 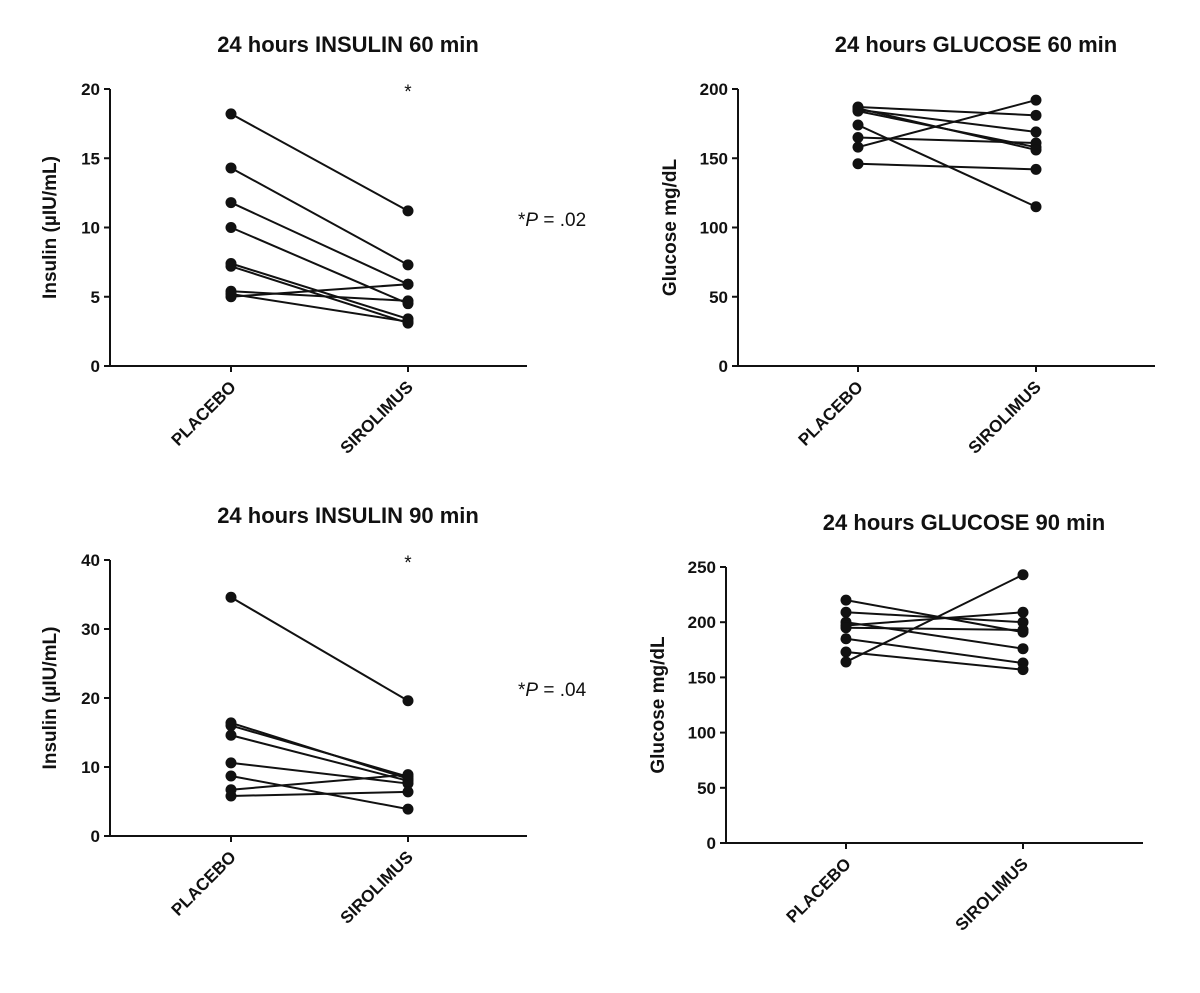 What do you see at coordinates (348, 515) in the screenshot?
I see `chart-title: 24 hours INSULIN 90 min` at bounding box center [348, 515].